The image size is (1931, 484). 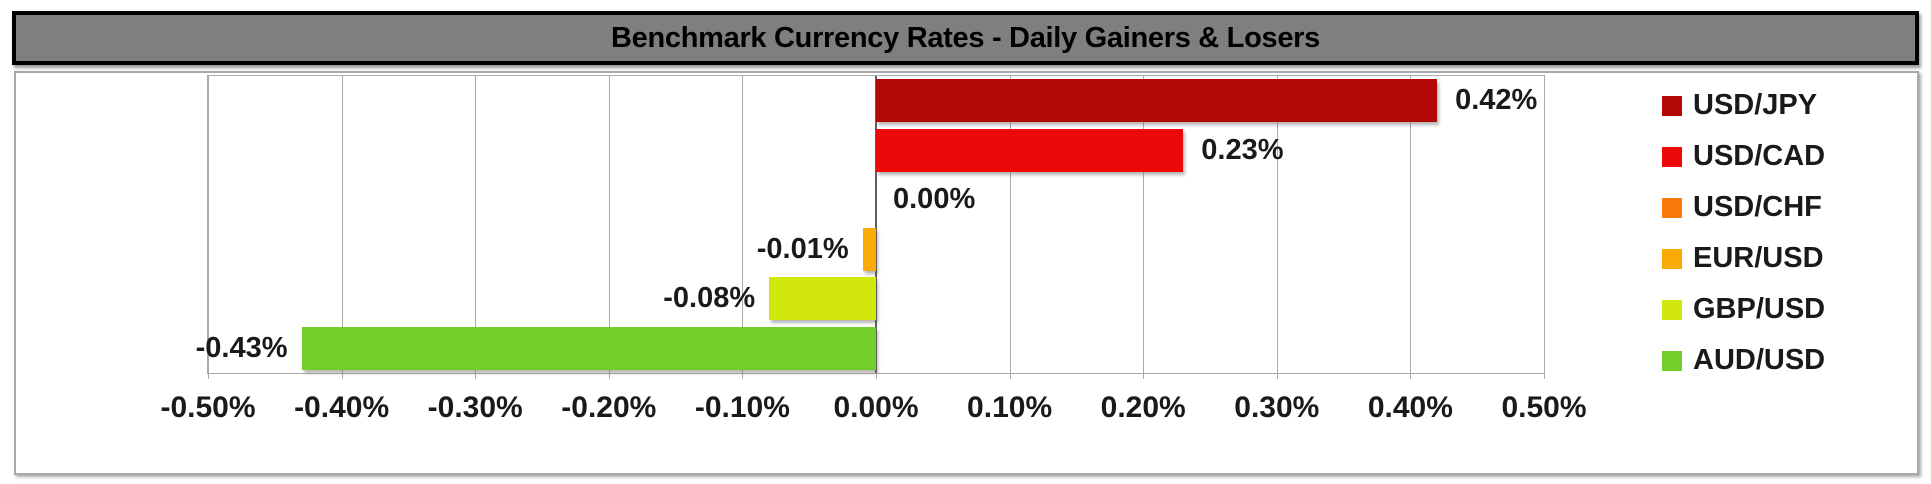 What do you see at coordinates (1672, 207) in the screenshot?
I see `legend-swatch-usd-chf` at bounding box center [1672, 207].